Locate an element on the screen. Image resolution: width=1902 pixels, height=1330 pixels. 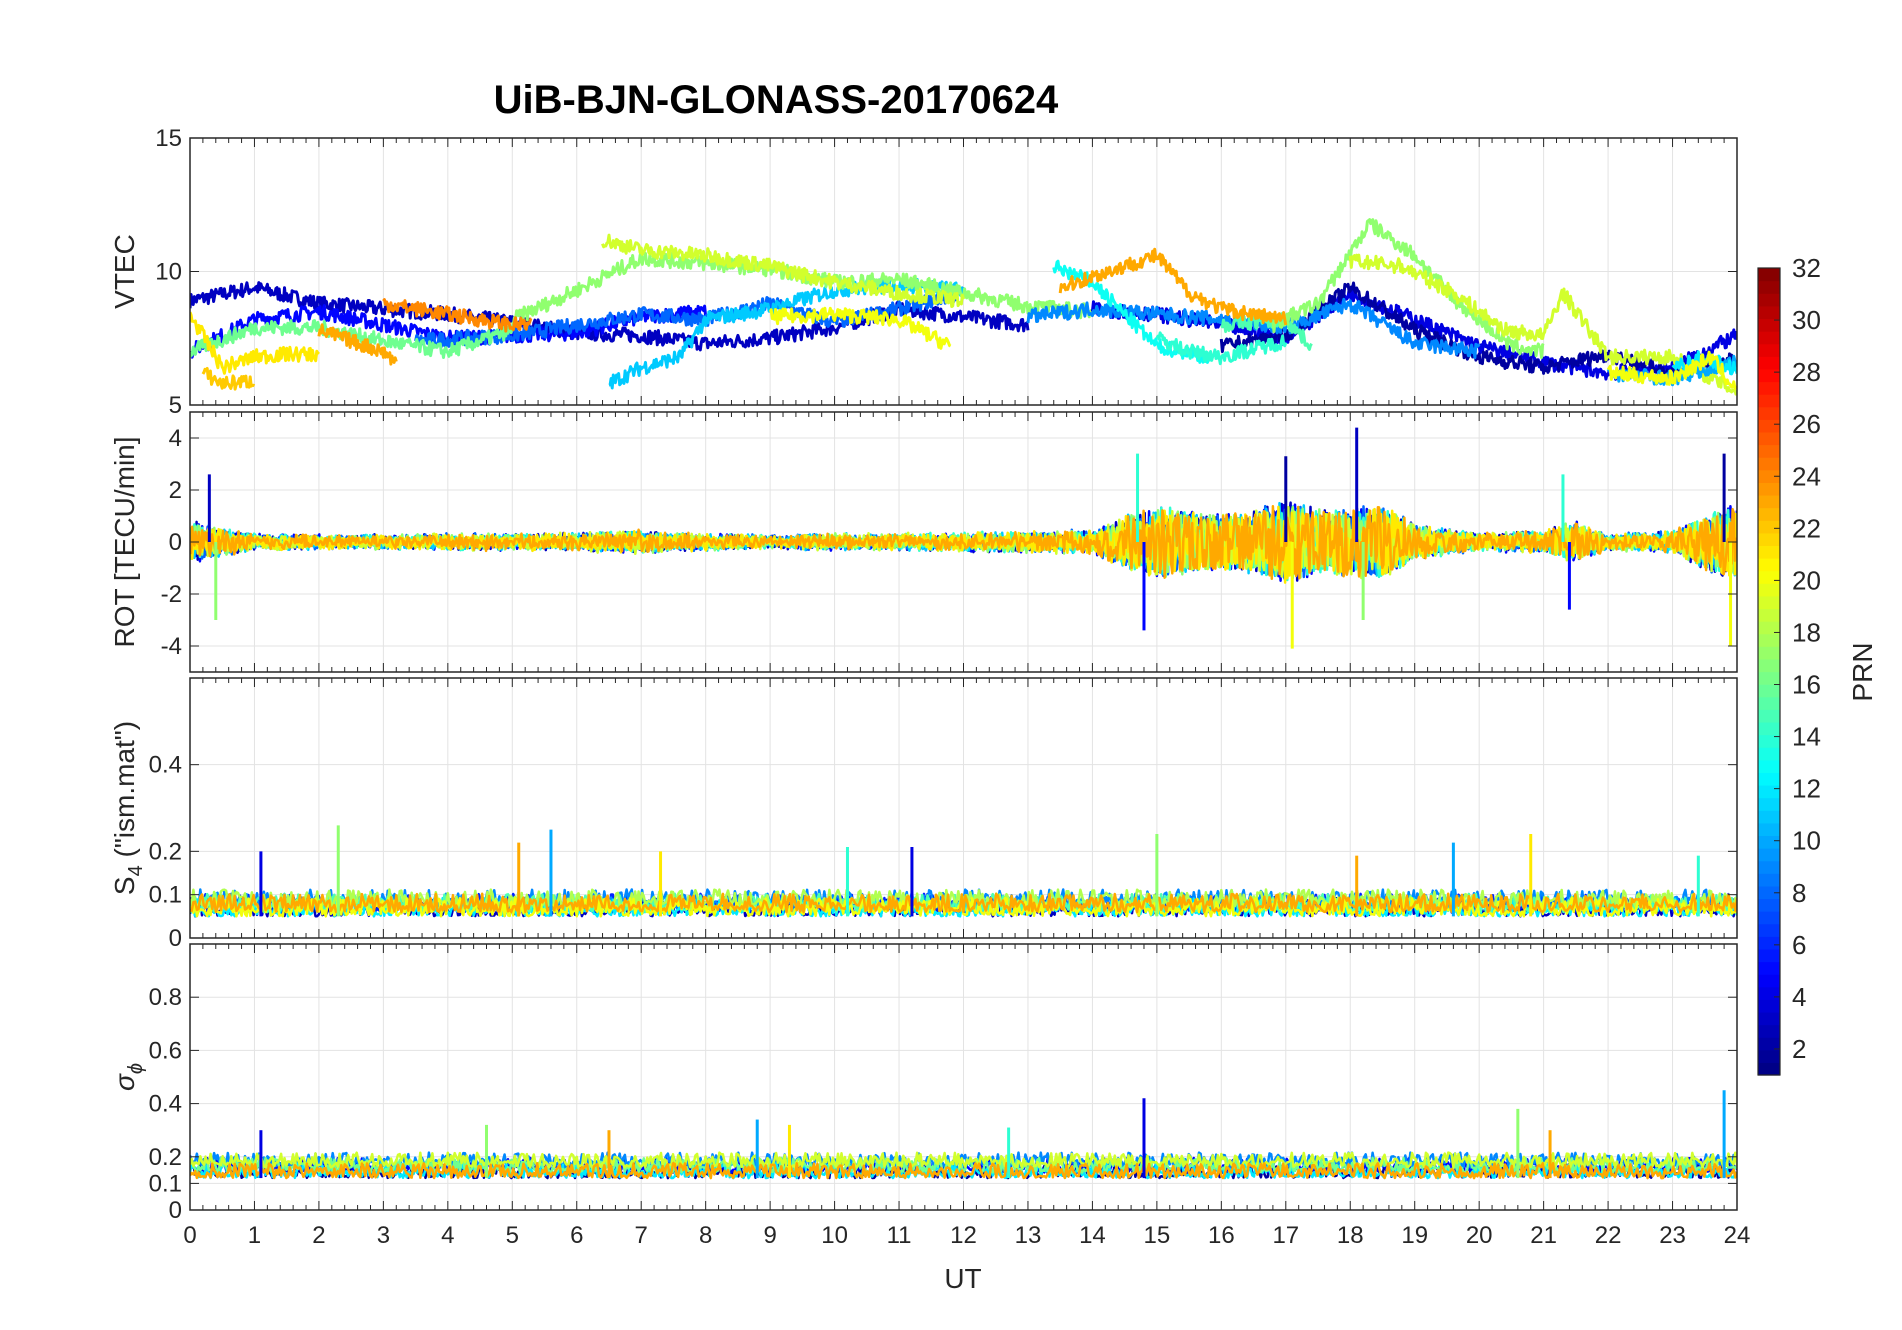
colorbar-tick-label: 14 is located at coordinates (1806, 737).